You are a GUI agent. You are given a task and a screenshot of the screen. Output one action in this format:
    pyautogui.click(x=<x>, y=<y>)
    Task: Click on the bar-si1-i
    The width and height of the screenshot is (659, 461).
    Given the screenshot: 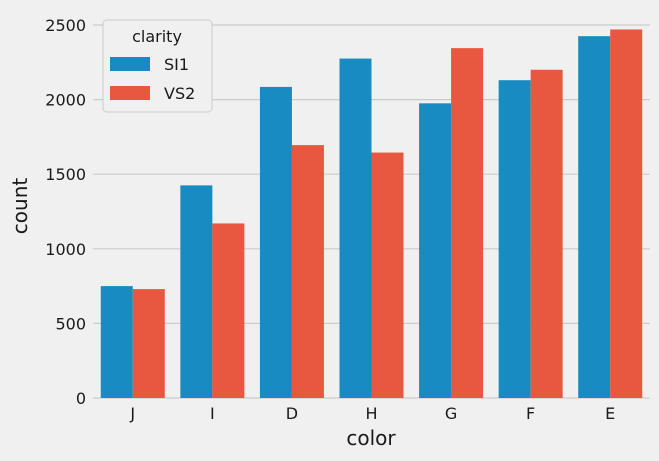 What is the action you would take?
    pyautogui.click(x=196, y=291)
    